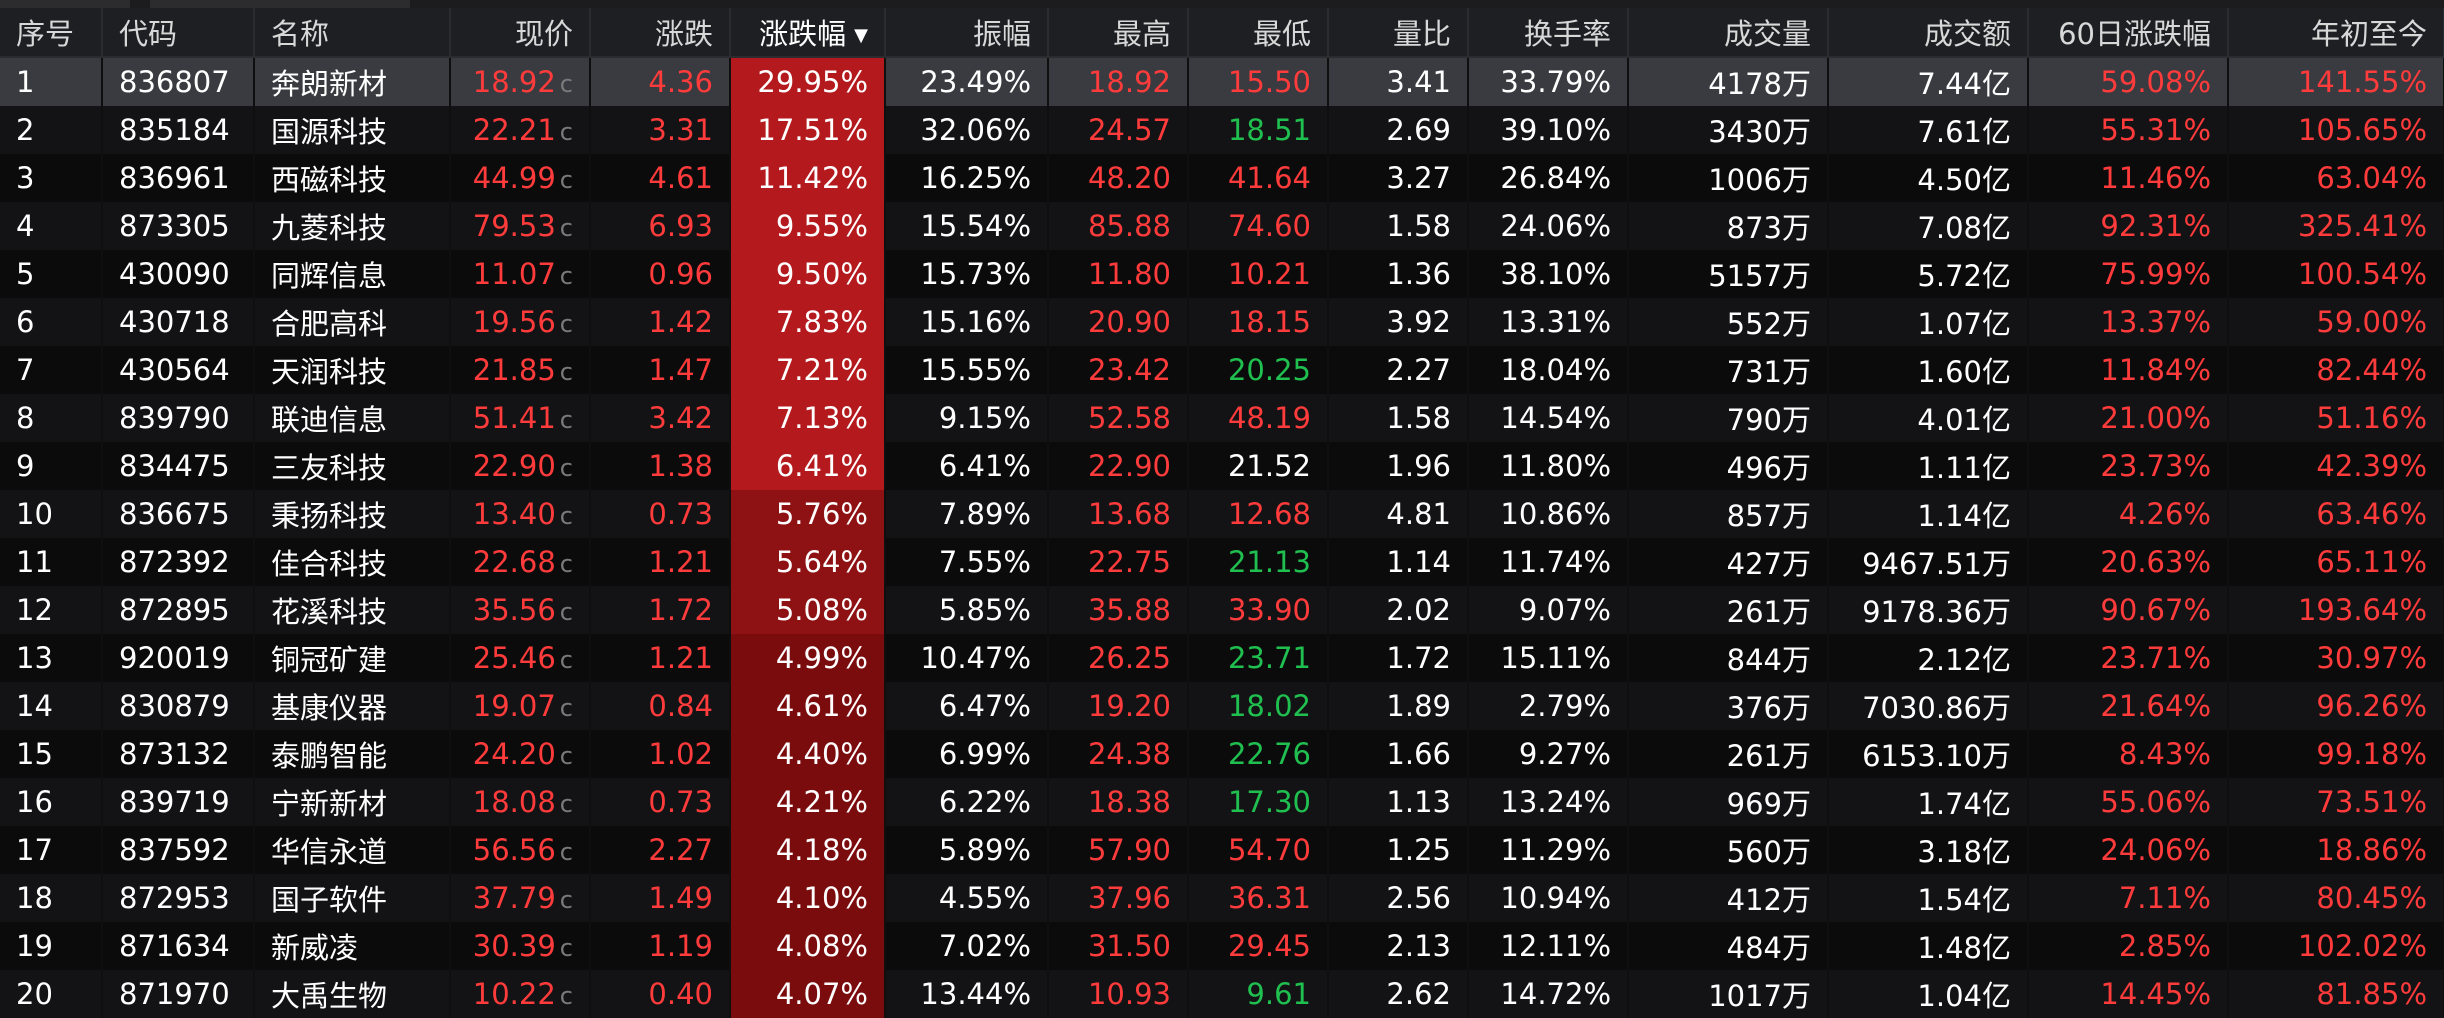  Describe the element at coordinates (2336, 33) in the screenshot. I see `col-header-ytd: 年初至今` at that location.